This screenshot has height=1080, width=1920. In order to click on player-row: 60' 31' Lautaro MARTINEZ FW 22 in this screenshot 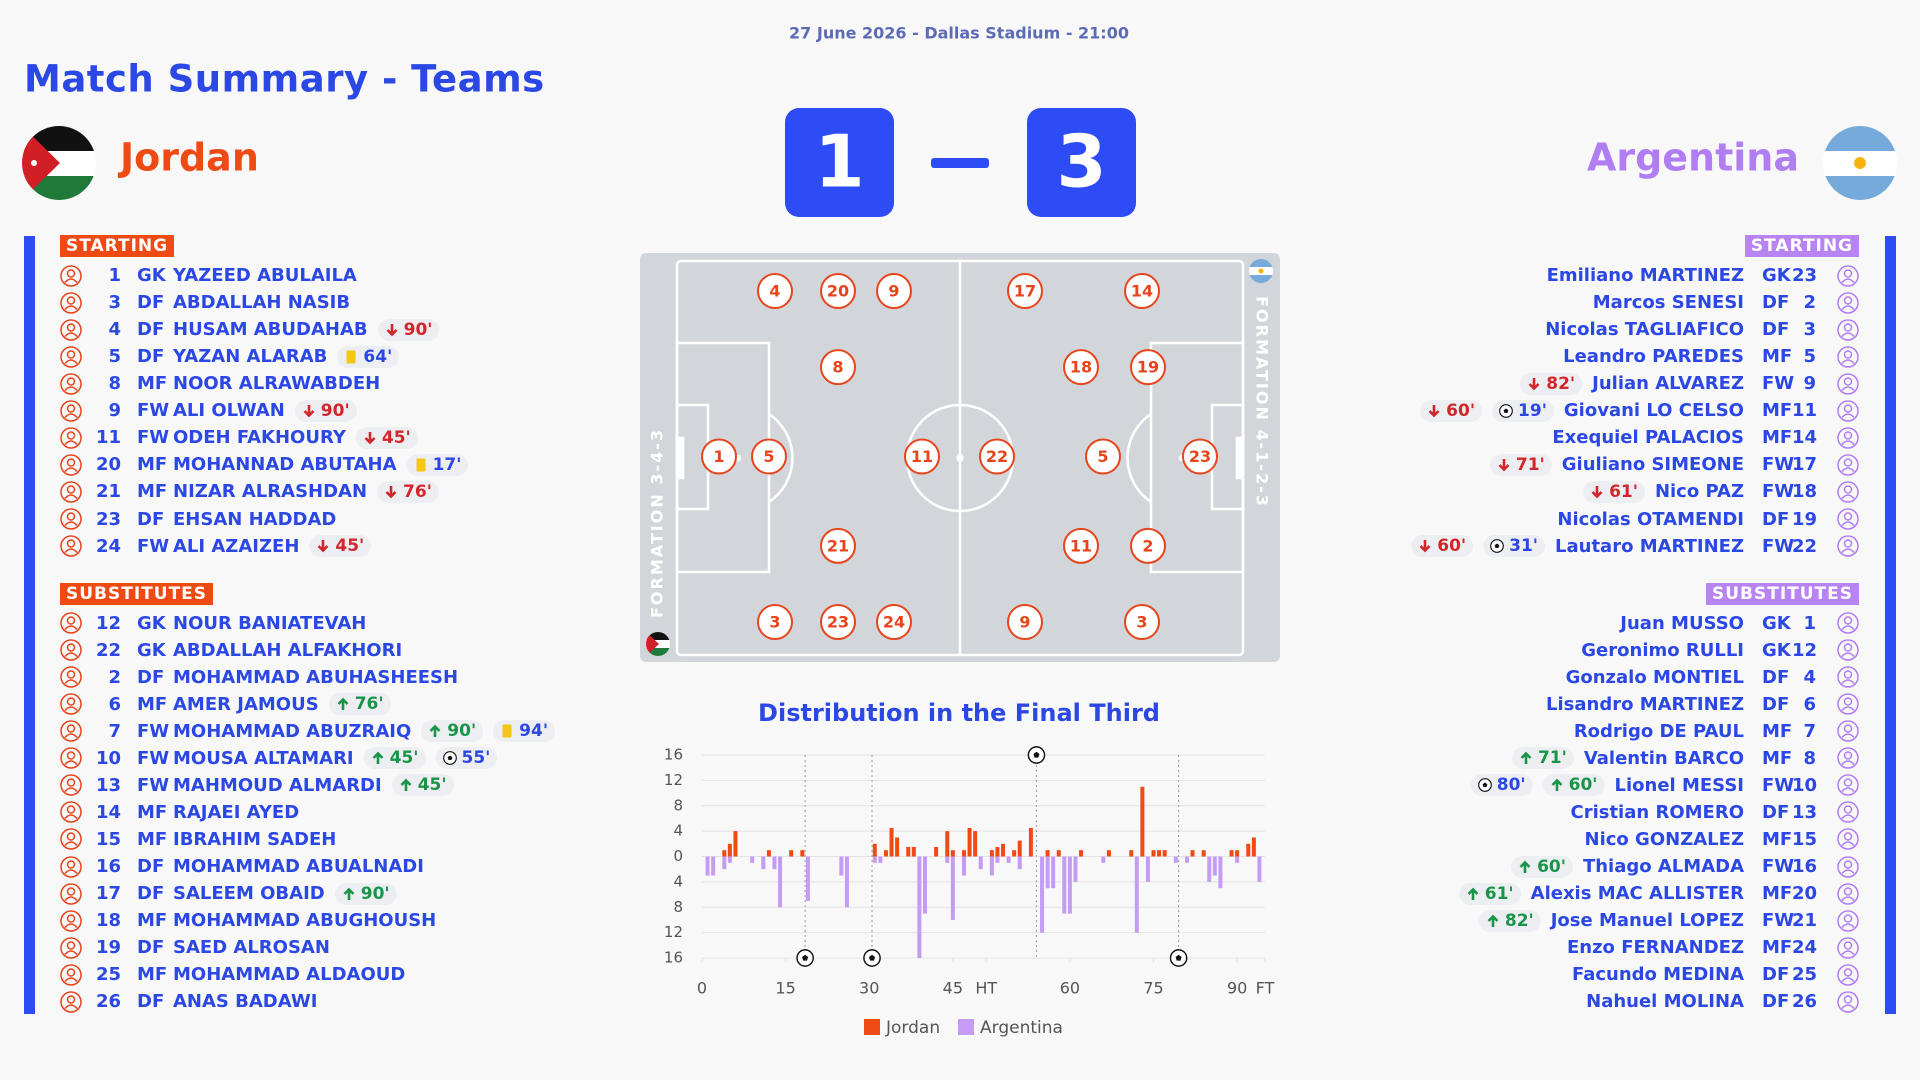, I will do `click(1635, 546)`.